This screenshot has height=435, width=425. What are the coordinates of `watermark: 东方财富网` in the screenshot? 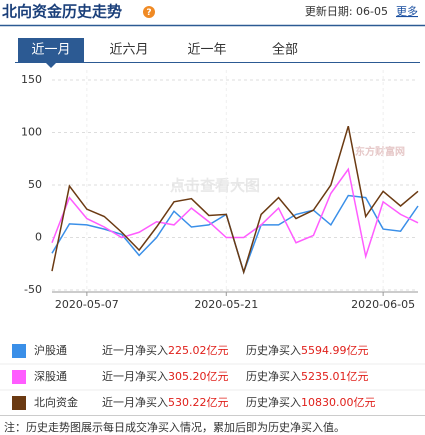 It's located at (380, 151).